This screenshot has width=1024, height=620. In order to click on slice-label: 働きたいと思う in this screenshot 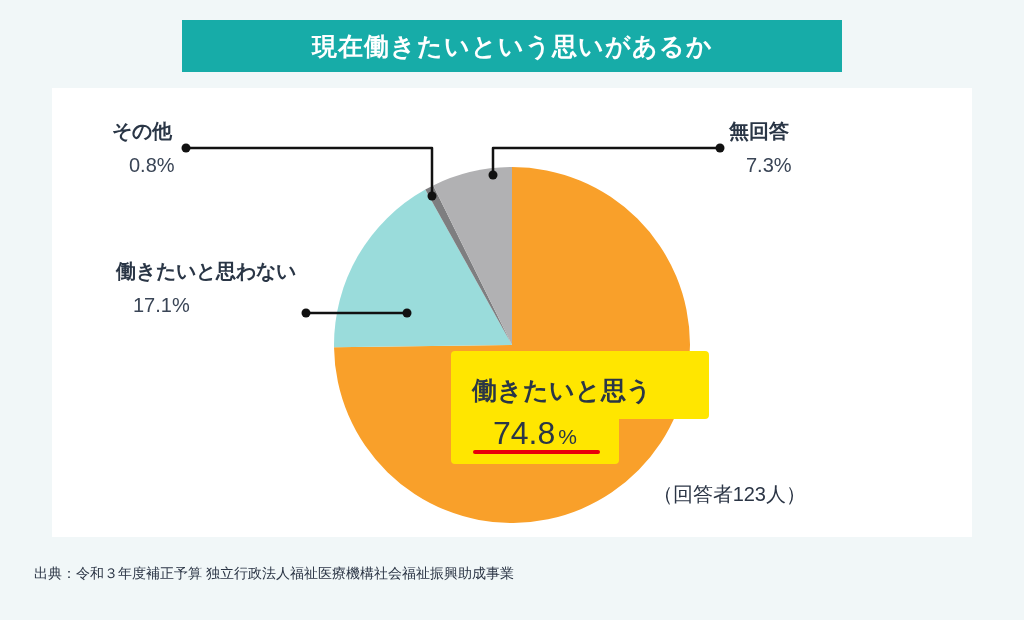, I will do `click(561, 390)`.